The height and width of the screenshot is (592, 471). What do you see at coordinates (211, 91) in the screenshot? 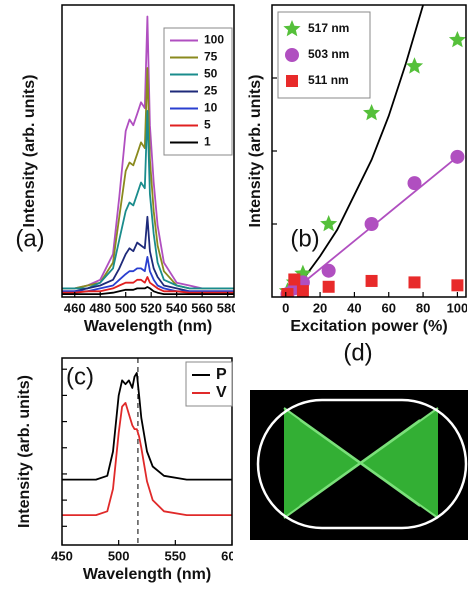
I see `legend-label: 25` at bounding box center [211, 91].